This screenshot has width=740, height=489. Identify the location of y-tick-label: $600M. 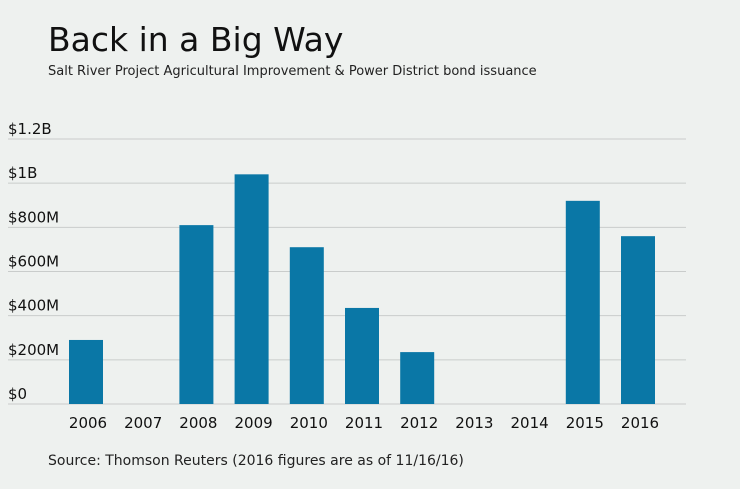
(33, 262).